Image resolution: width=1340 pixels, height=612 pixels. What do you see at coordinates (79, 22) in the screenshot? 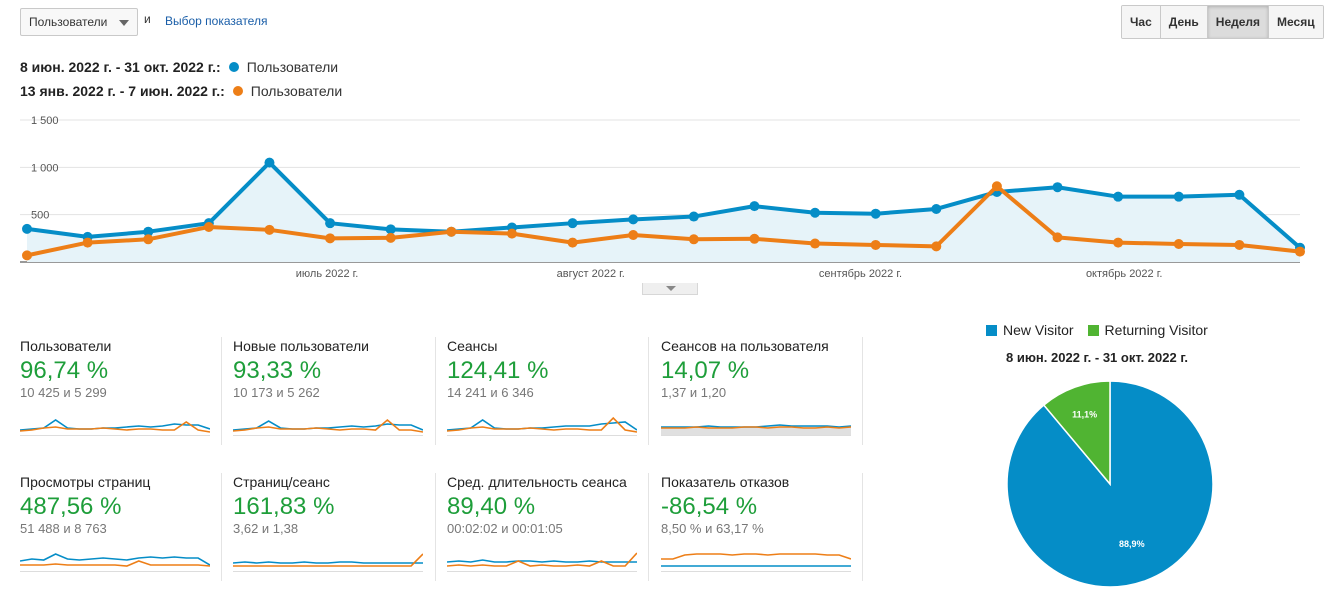
I see `metric-select: Пользователи` at bounding box center [79, 22].